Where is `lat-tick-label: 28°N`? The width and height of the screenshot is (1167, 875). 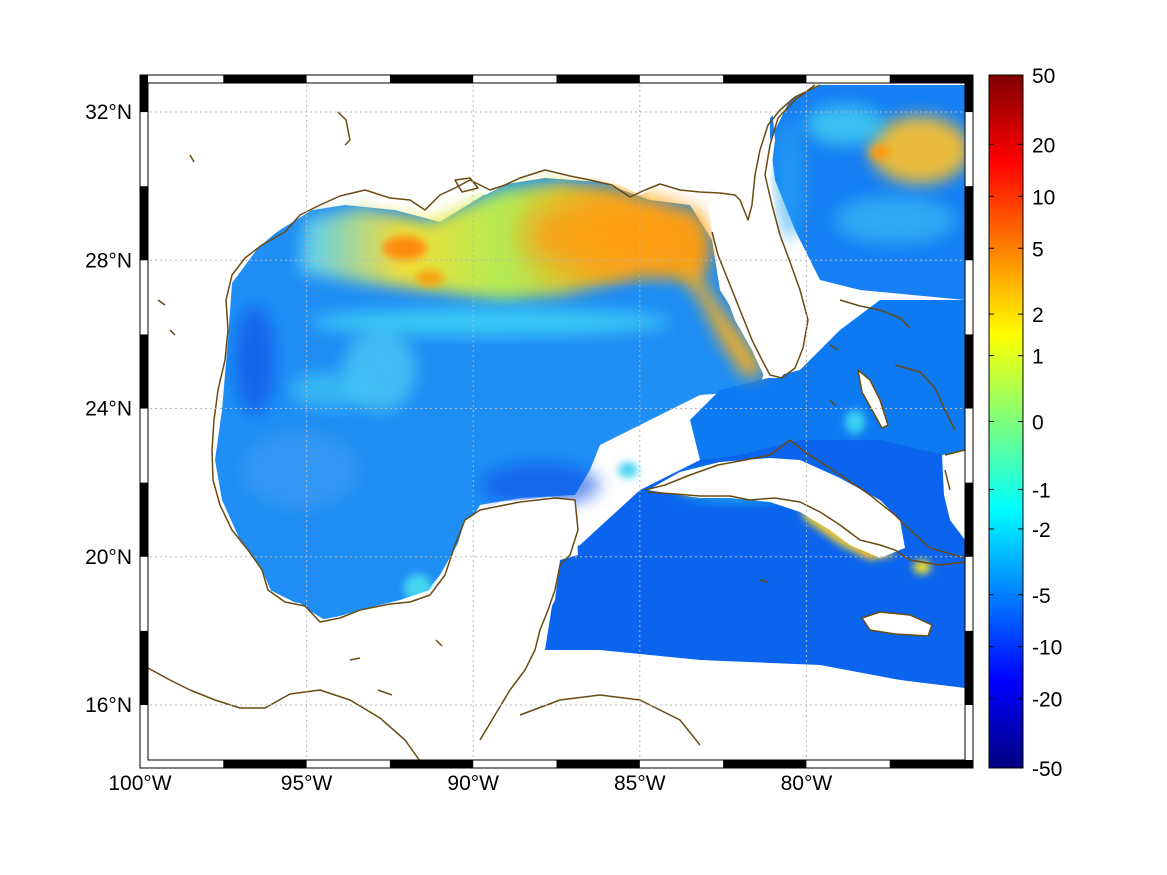
lat-tick-label: 28°N is located at coordinates (108, 260).